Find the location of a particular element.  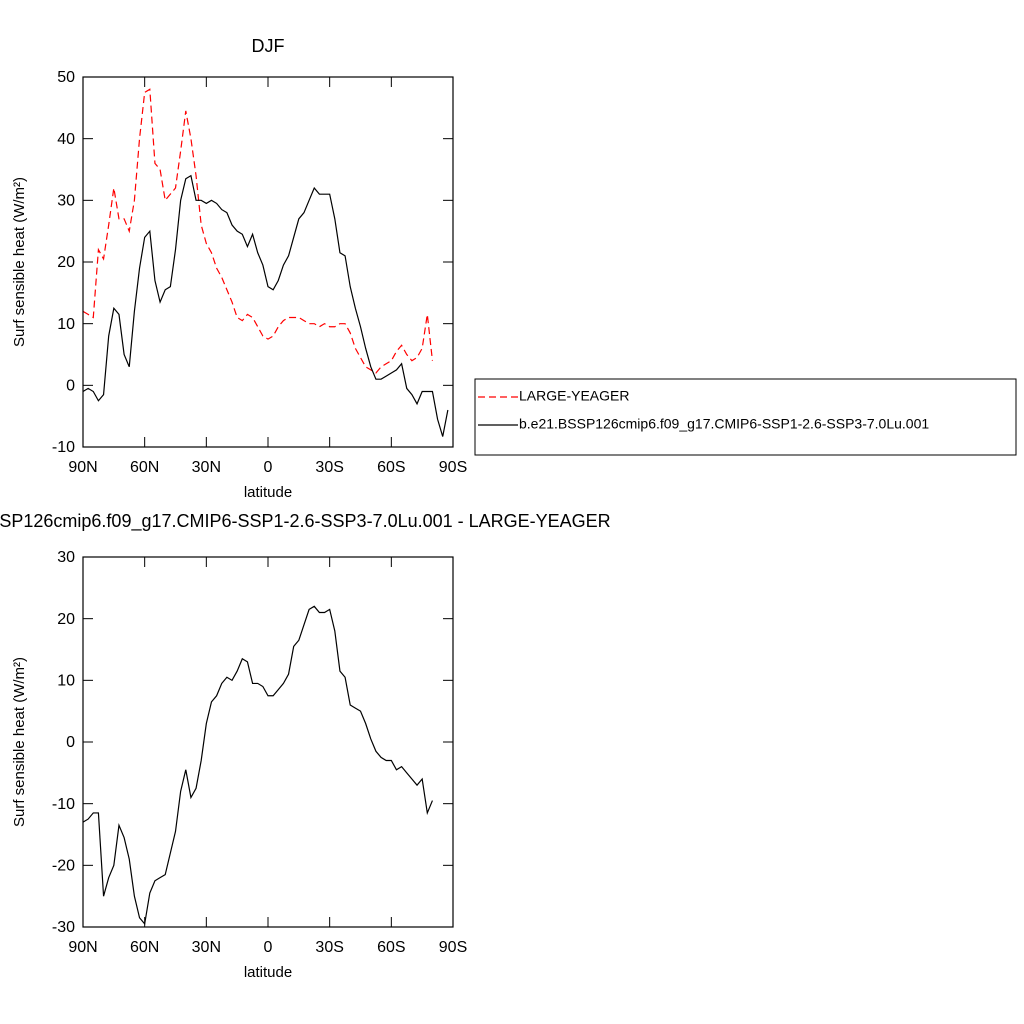

y-tick-label: -30 is located at coordinates (63, 927).